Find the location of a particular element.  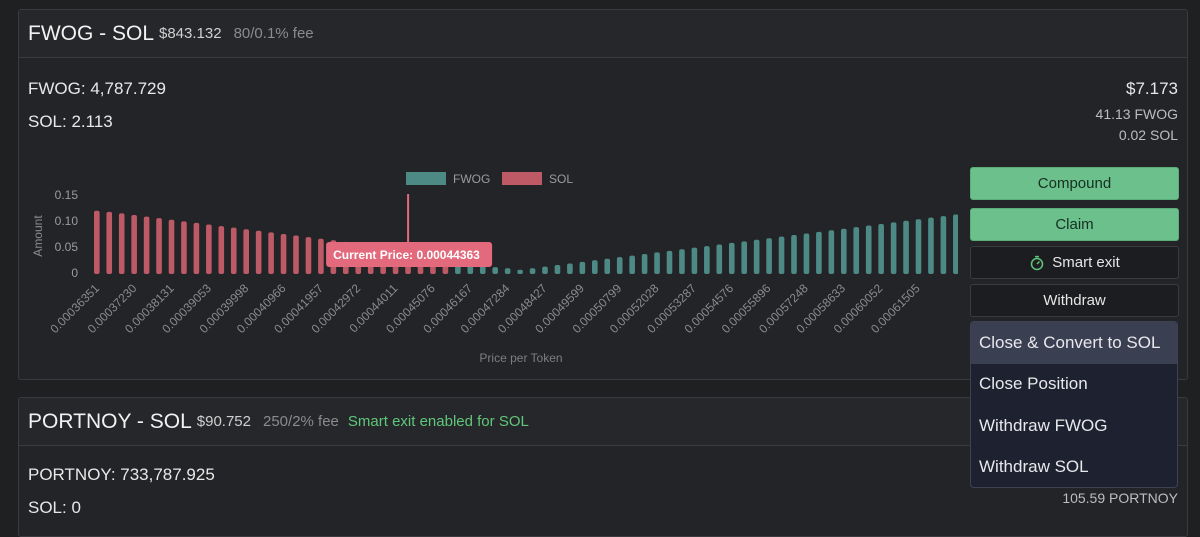

pair-title: FWOG - SOL is located at coordinates (91, 33).